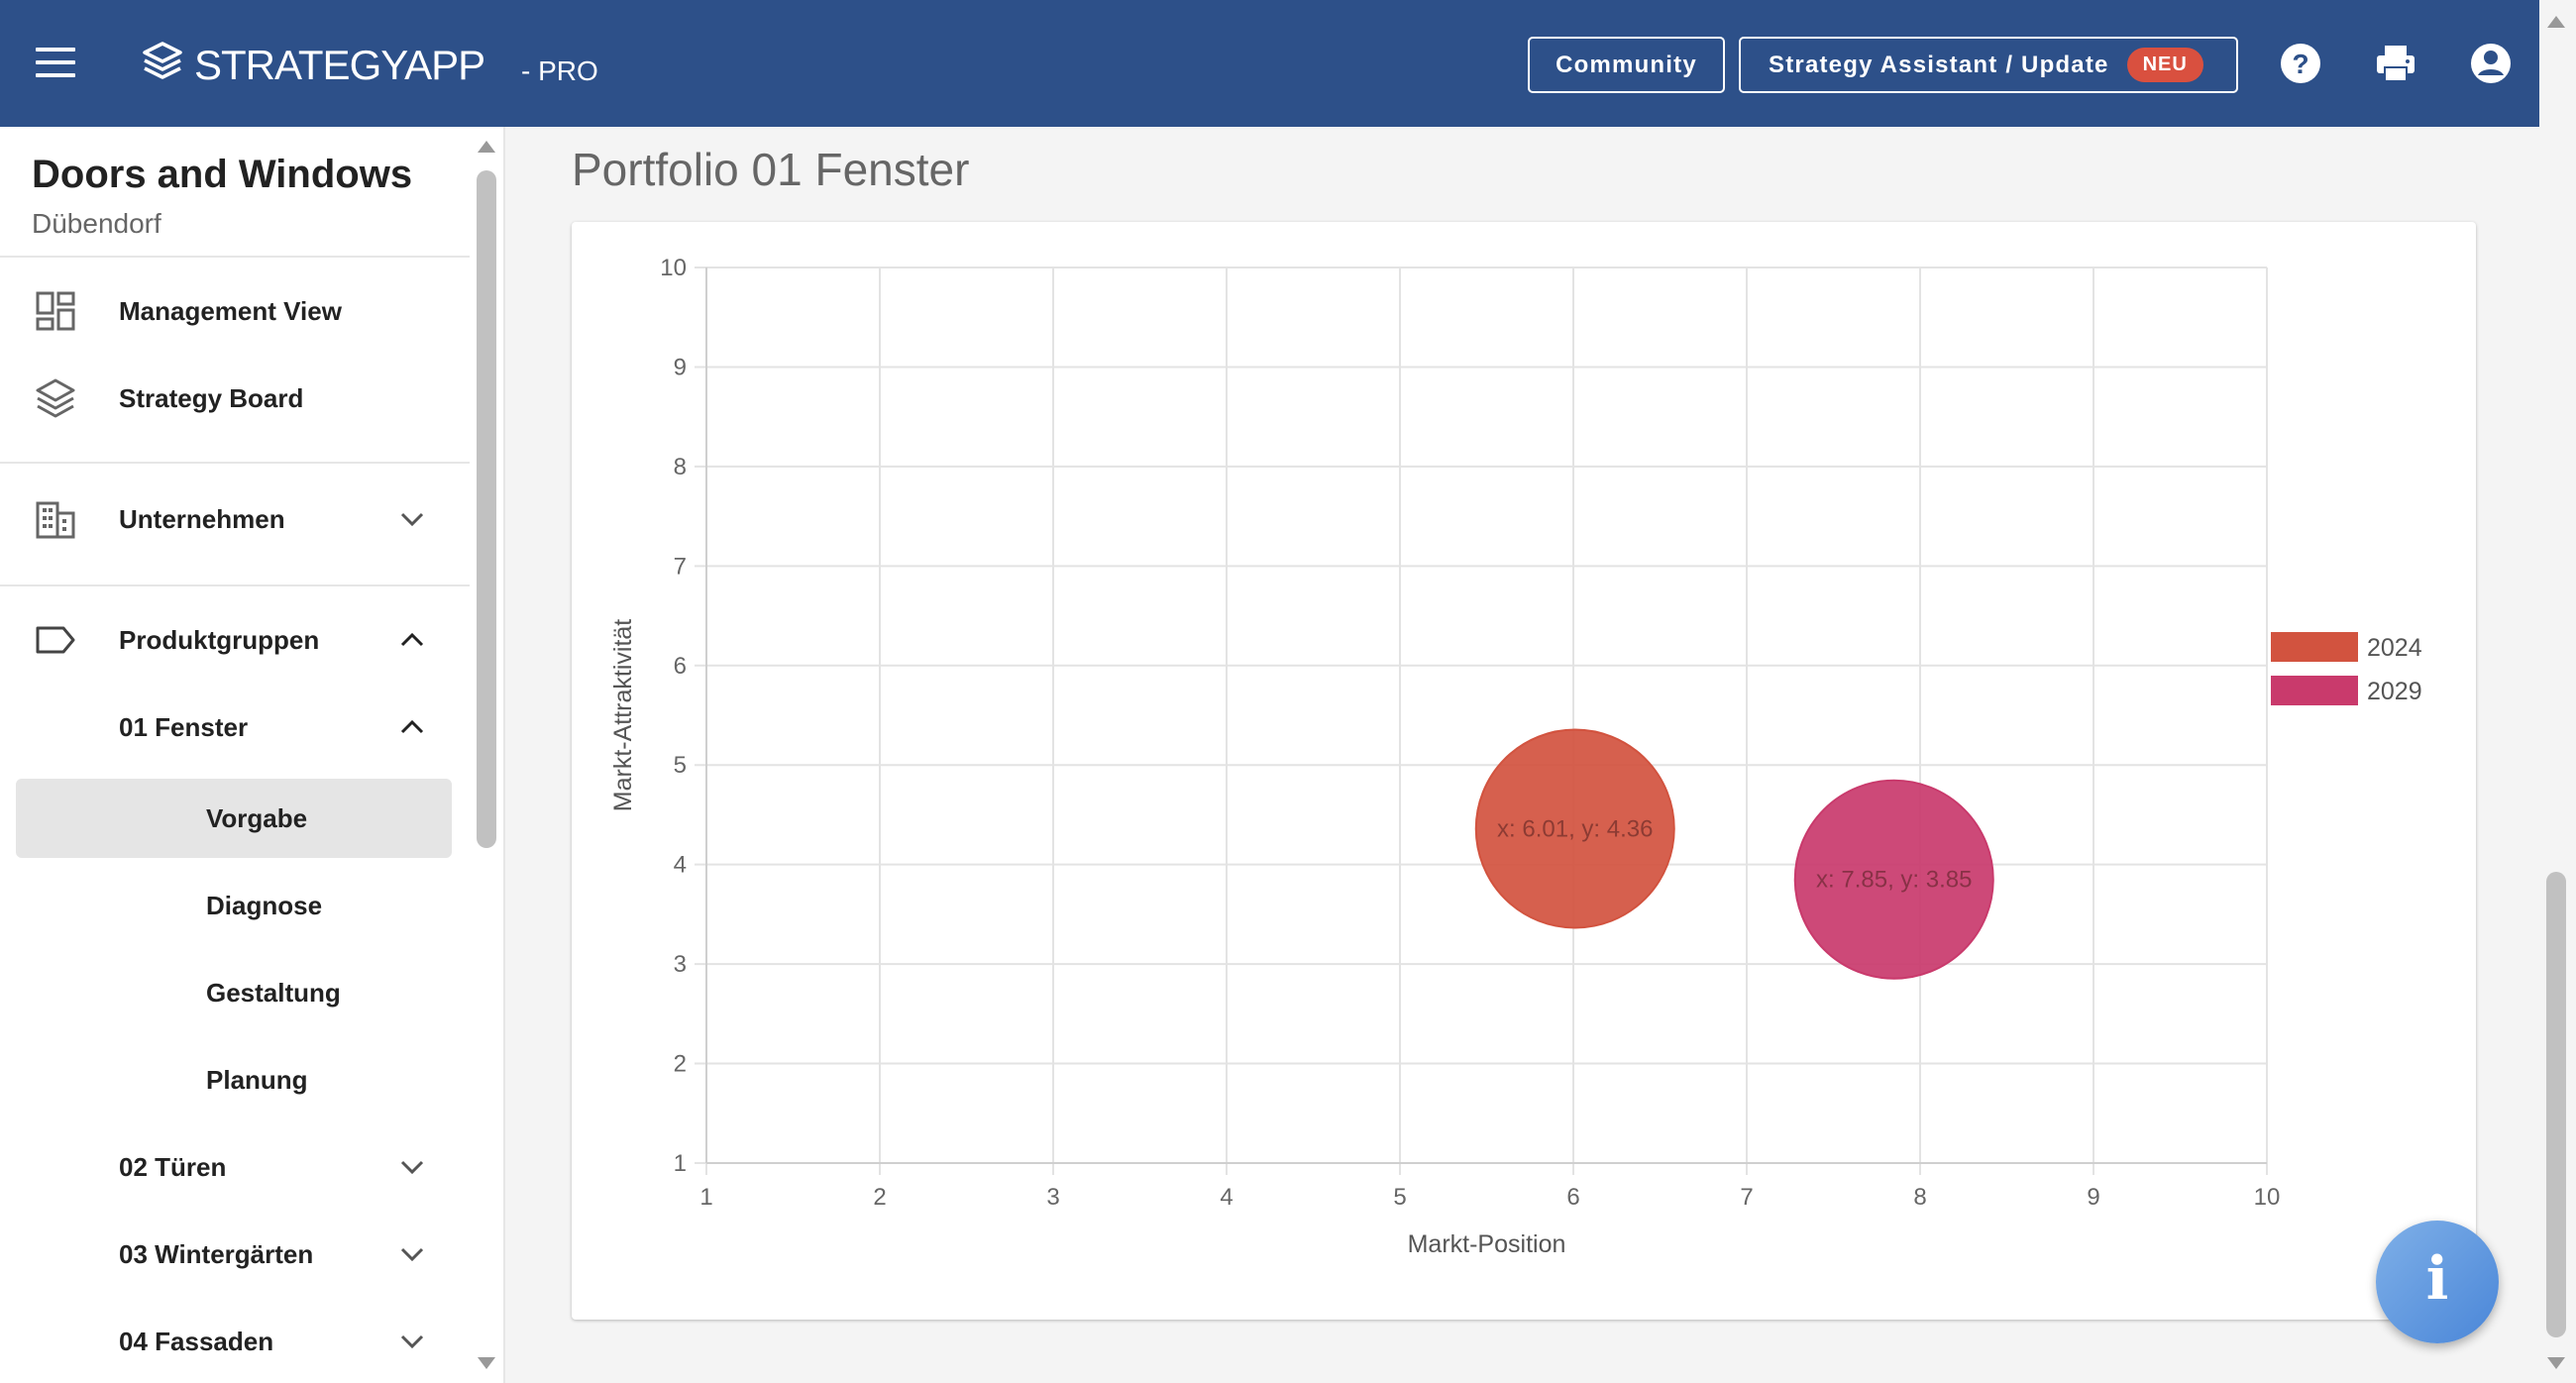  I want to click on x-tick-label: 10, so click(2268, 1197).